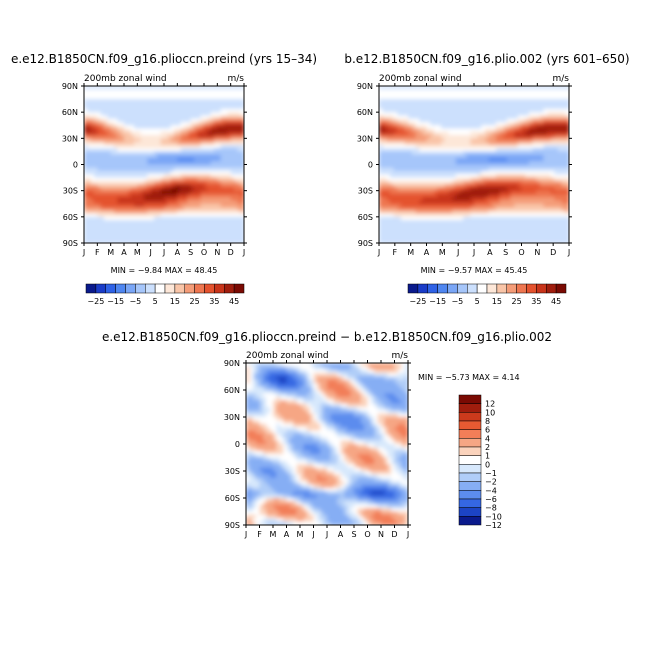 Image resolution: width=654 pixels, height=658 pixels. Describe the element at coordinates (195, 301) in the screenshot. I see `colorbar-label: 25` at that location.